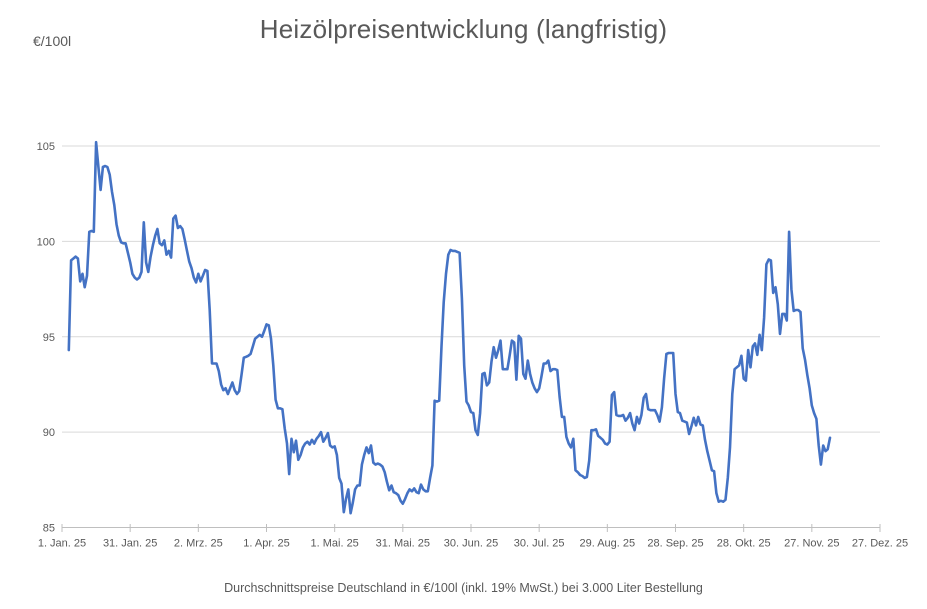 The height and width of the screenshot is (609, 927). Describe the element at coordinates (675, 544) in the screenshot. I see `x-tick-label: 28. Sep. 25` at that location.